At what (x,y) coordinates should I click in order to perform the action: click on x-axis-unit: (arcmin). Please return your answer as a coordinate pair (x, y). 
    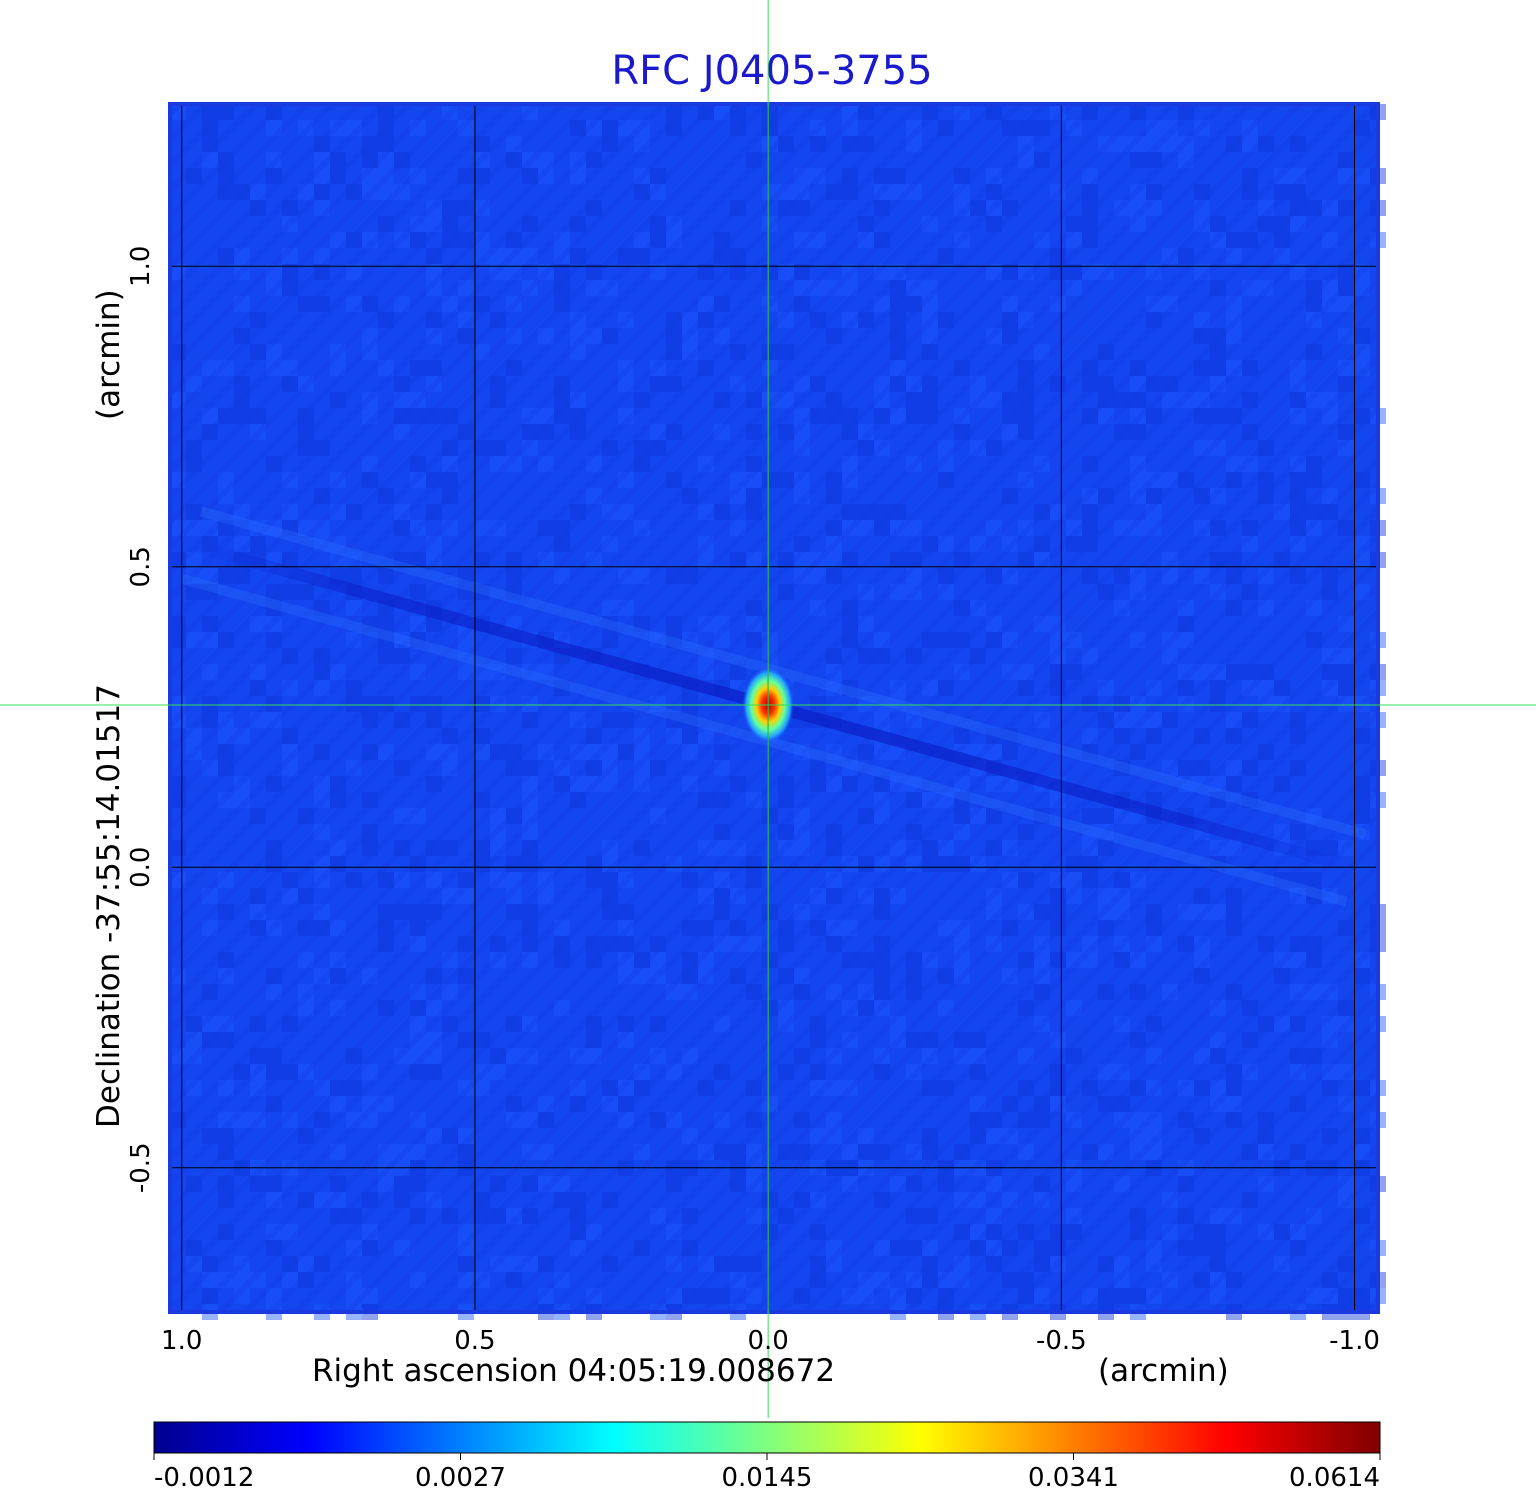
    Looking at the image, I should click on (1163, 1371).